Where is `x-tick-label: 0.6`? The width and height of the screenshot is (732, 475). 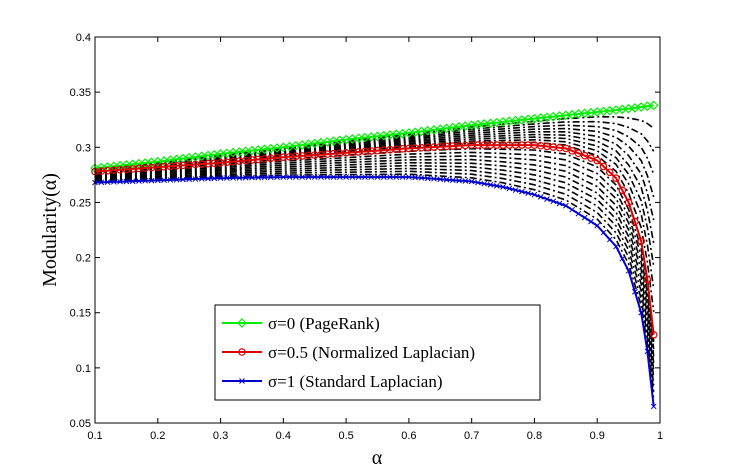 x-tick-label: 0.6 is located at coordinates (408, 436).